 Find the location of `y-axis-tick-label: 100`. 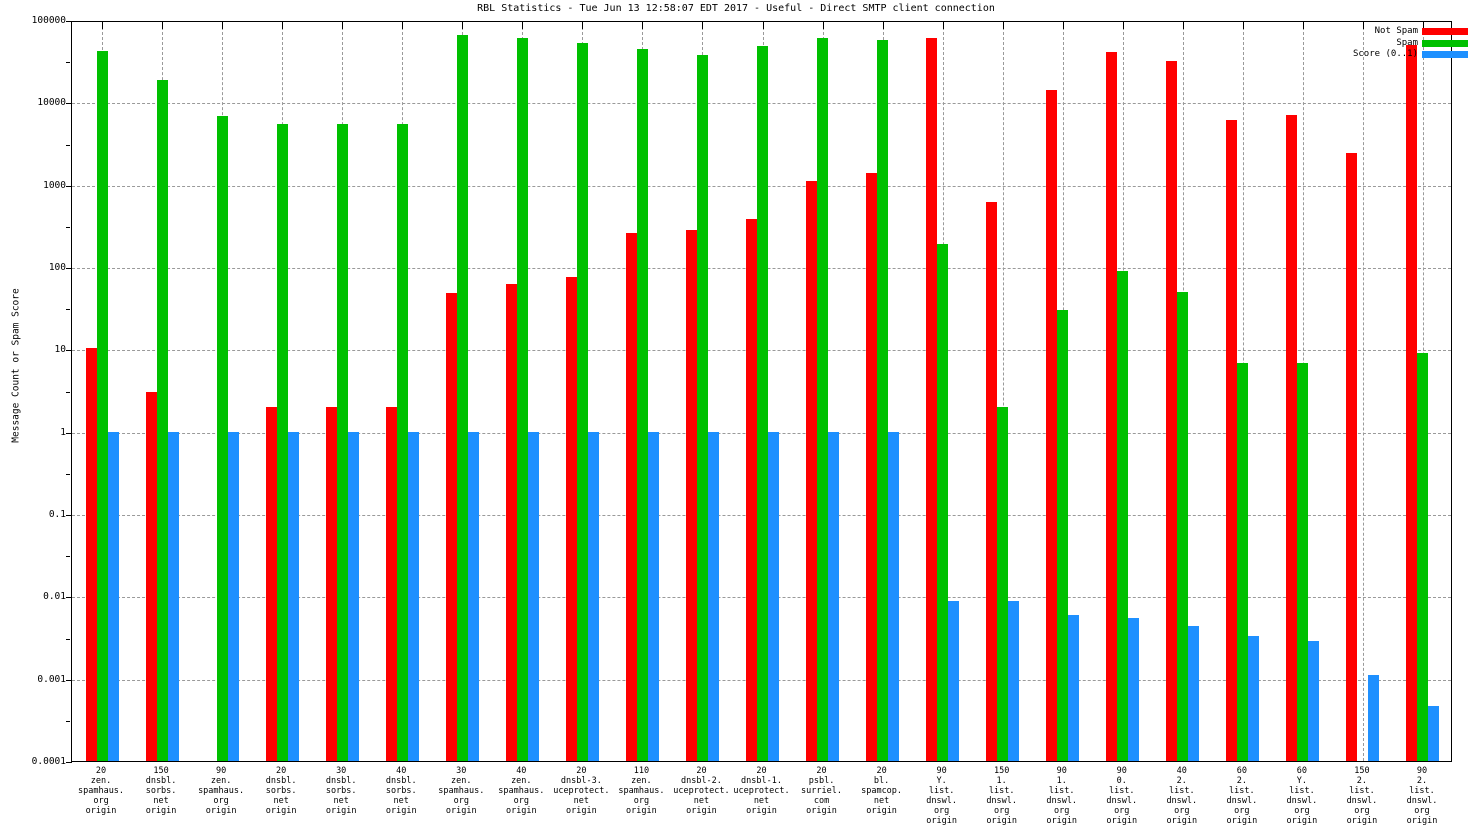

y-axis-tick-label: 100 is located at coordinates (57, 267).